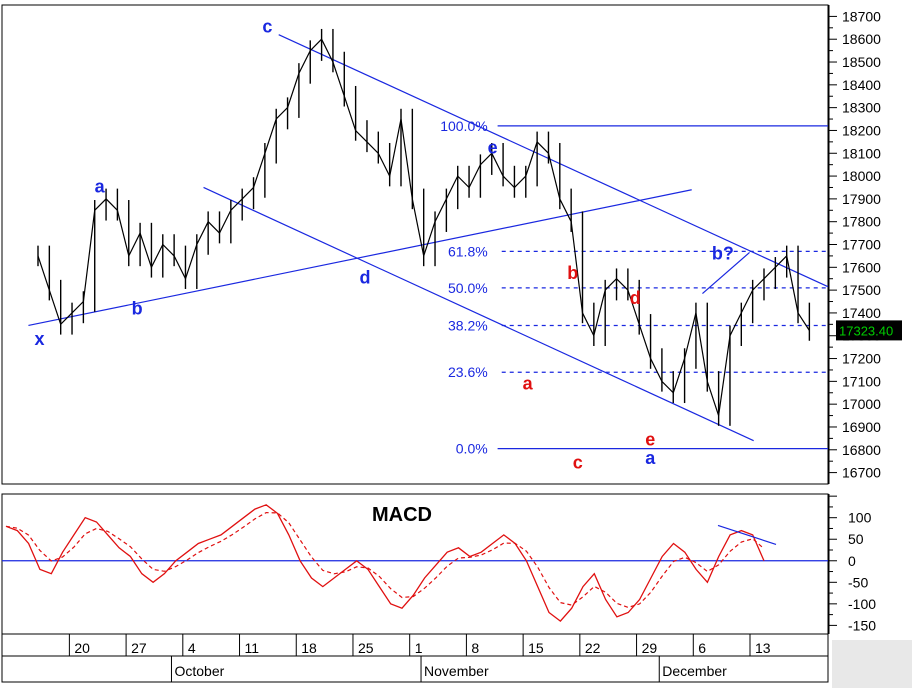  I want to click on price-tick-label: 18400, so click(861, 85).